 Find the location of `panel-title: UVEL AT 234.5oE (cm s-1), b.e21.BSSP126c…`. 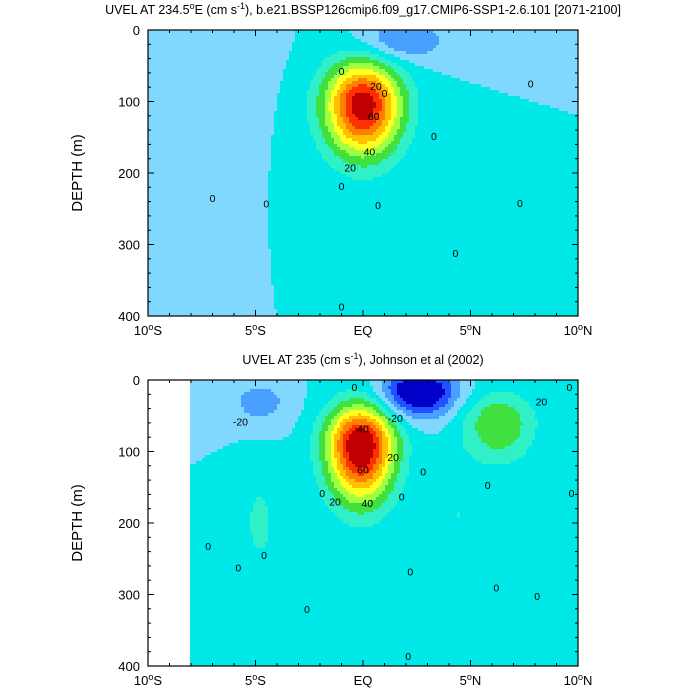

panel-title: UVEL AT 234.5oE (cm s-1), b.e21.BSSP126c… is located at coordinates (363, 9).